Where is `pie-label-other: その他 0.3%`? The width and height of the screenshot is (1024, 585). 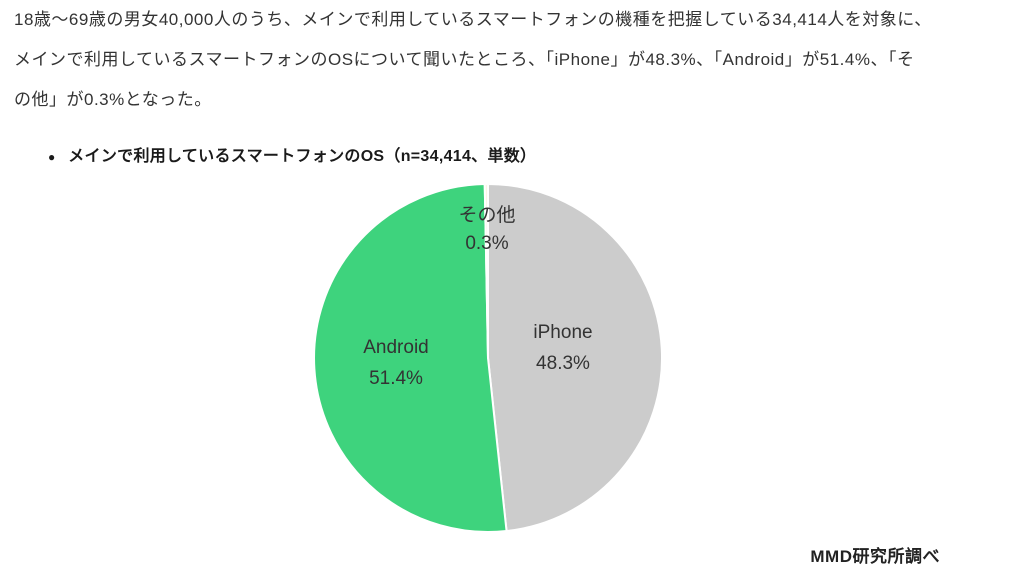
pie-label-other: その他 0.3% is located at coordinates (486, 230).